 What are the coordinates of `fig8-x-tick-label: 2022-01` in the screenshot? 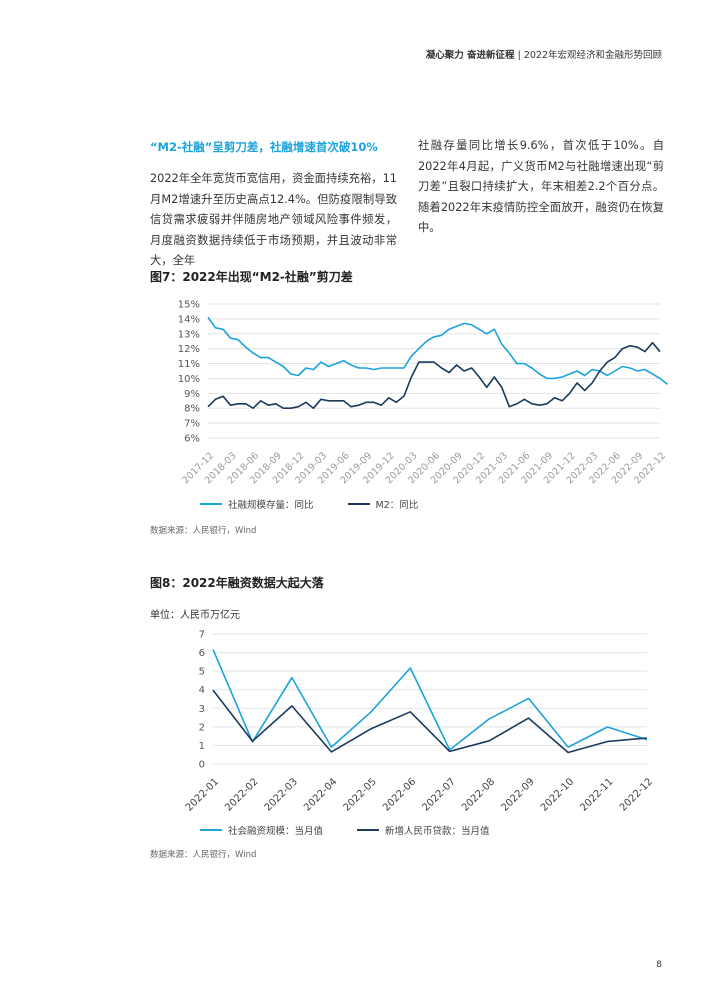 It's located at (202, 794).